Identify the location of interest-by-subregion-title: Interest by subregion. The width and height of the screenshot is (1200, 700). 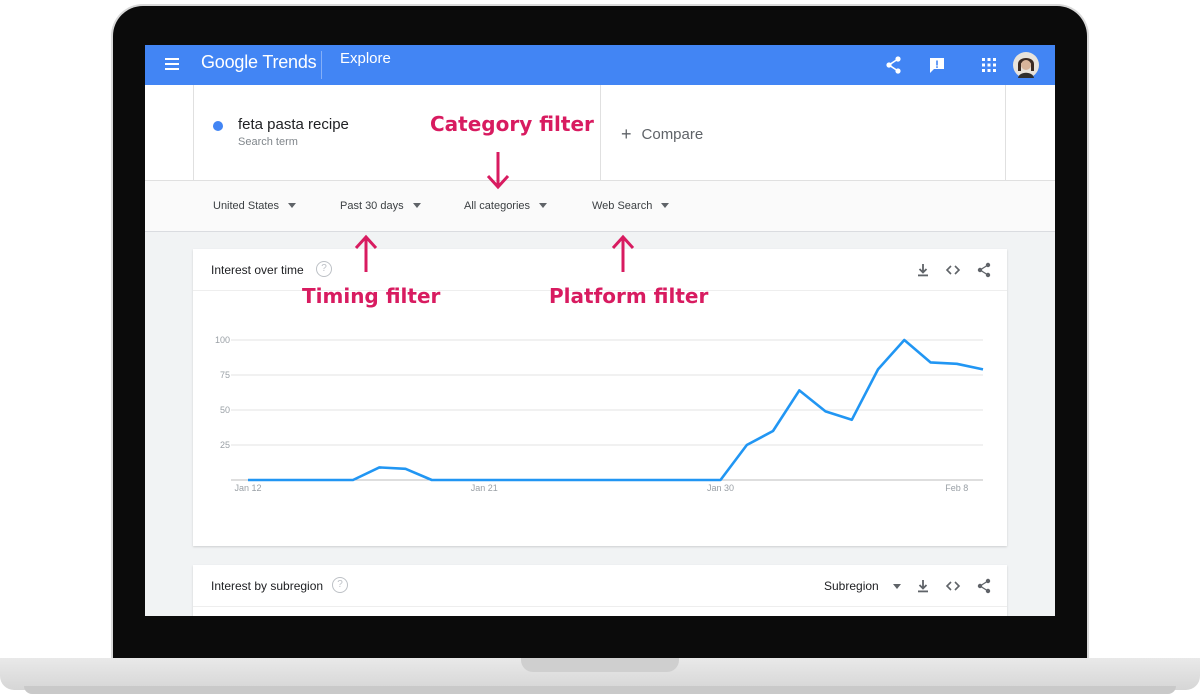
(267, 586).